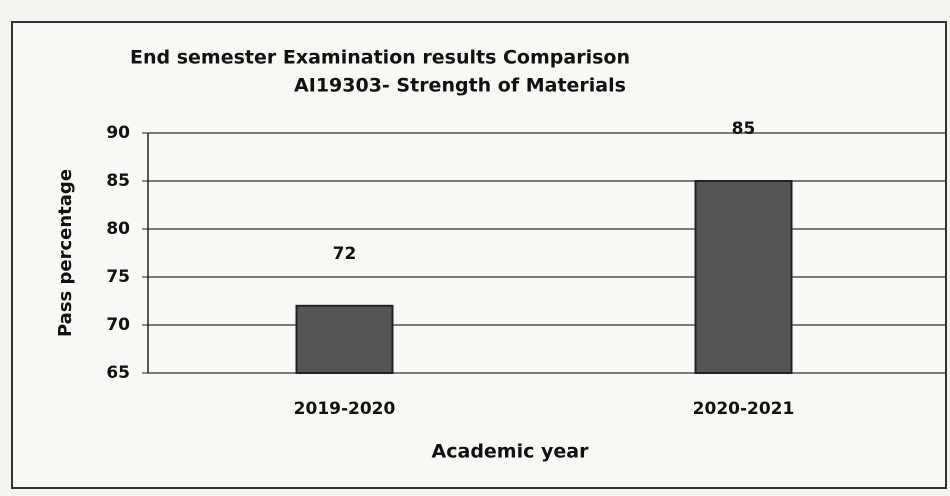 This screenshot has width=950, height=496. Describe the element at coordinates (118, 229) in the screenshot. I see `y-tick-label: 80` at that location.